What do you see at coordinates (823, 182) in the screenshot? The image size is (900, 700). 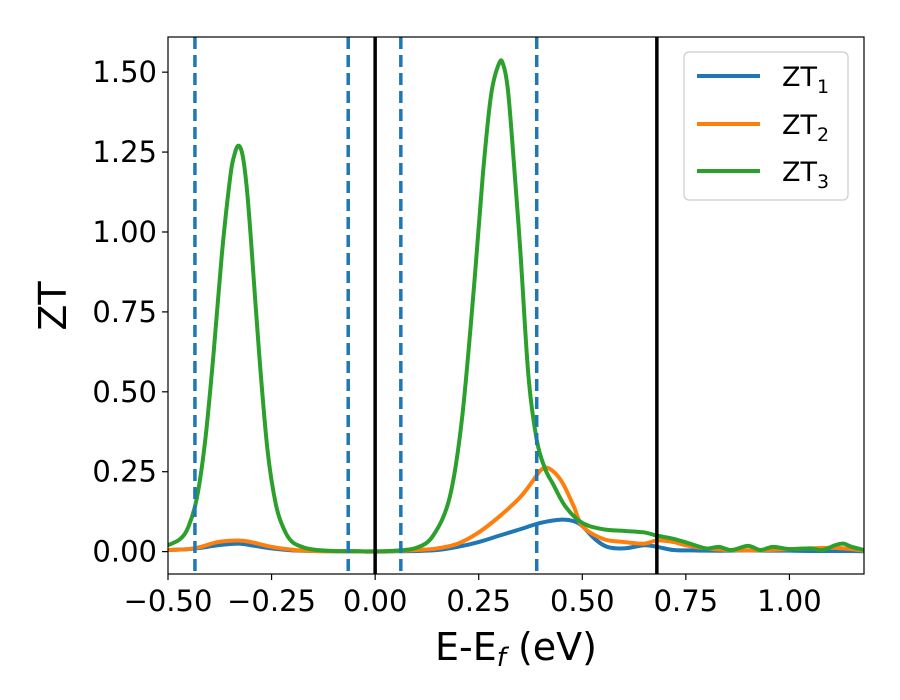 I see `legend-label-zt3-sub: 3` at bounding box center [823, 182].